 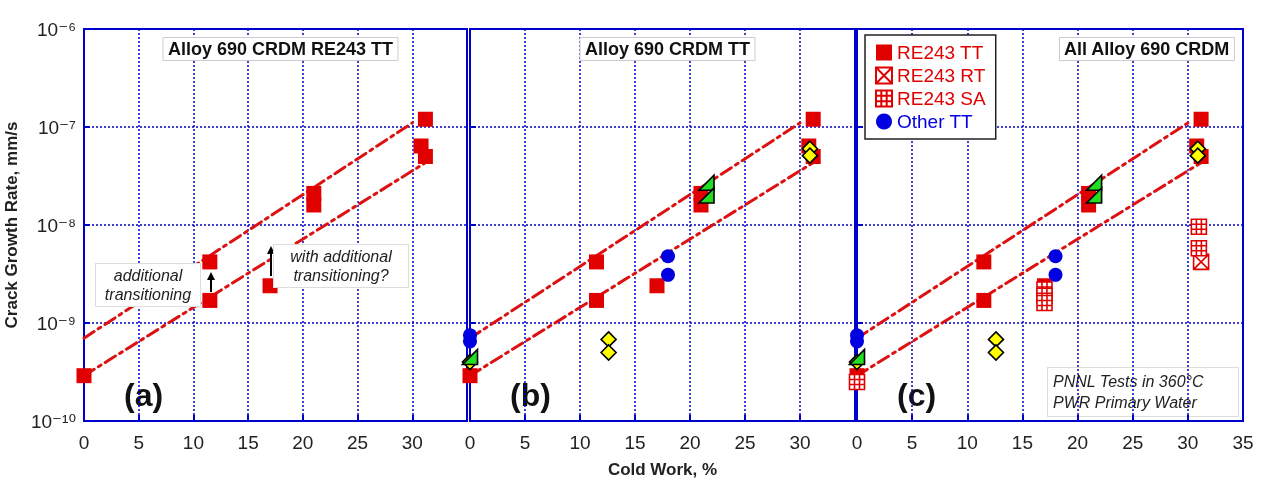 I want to click on y-tick-label: 10⁻¹⁰, so click(x=53, y=421).